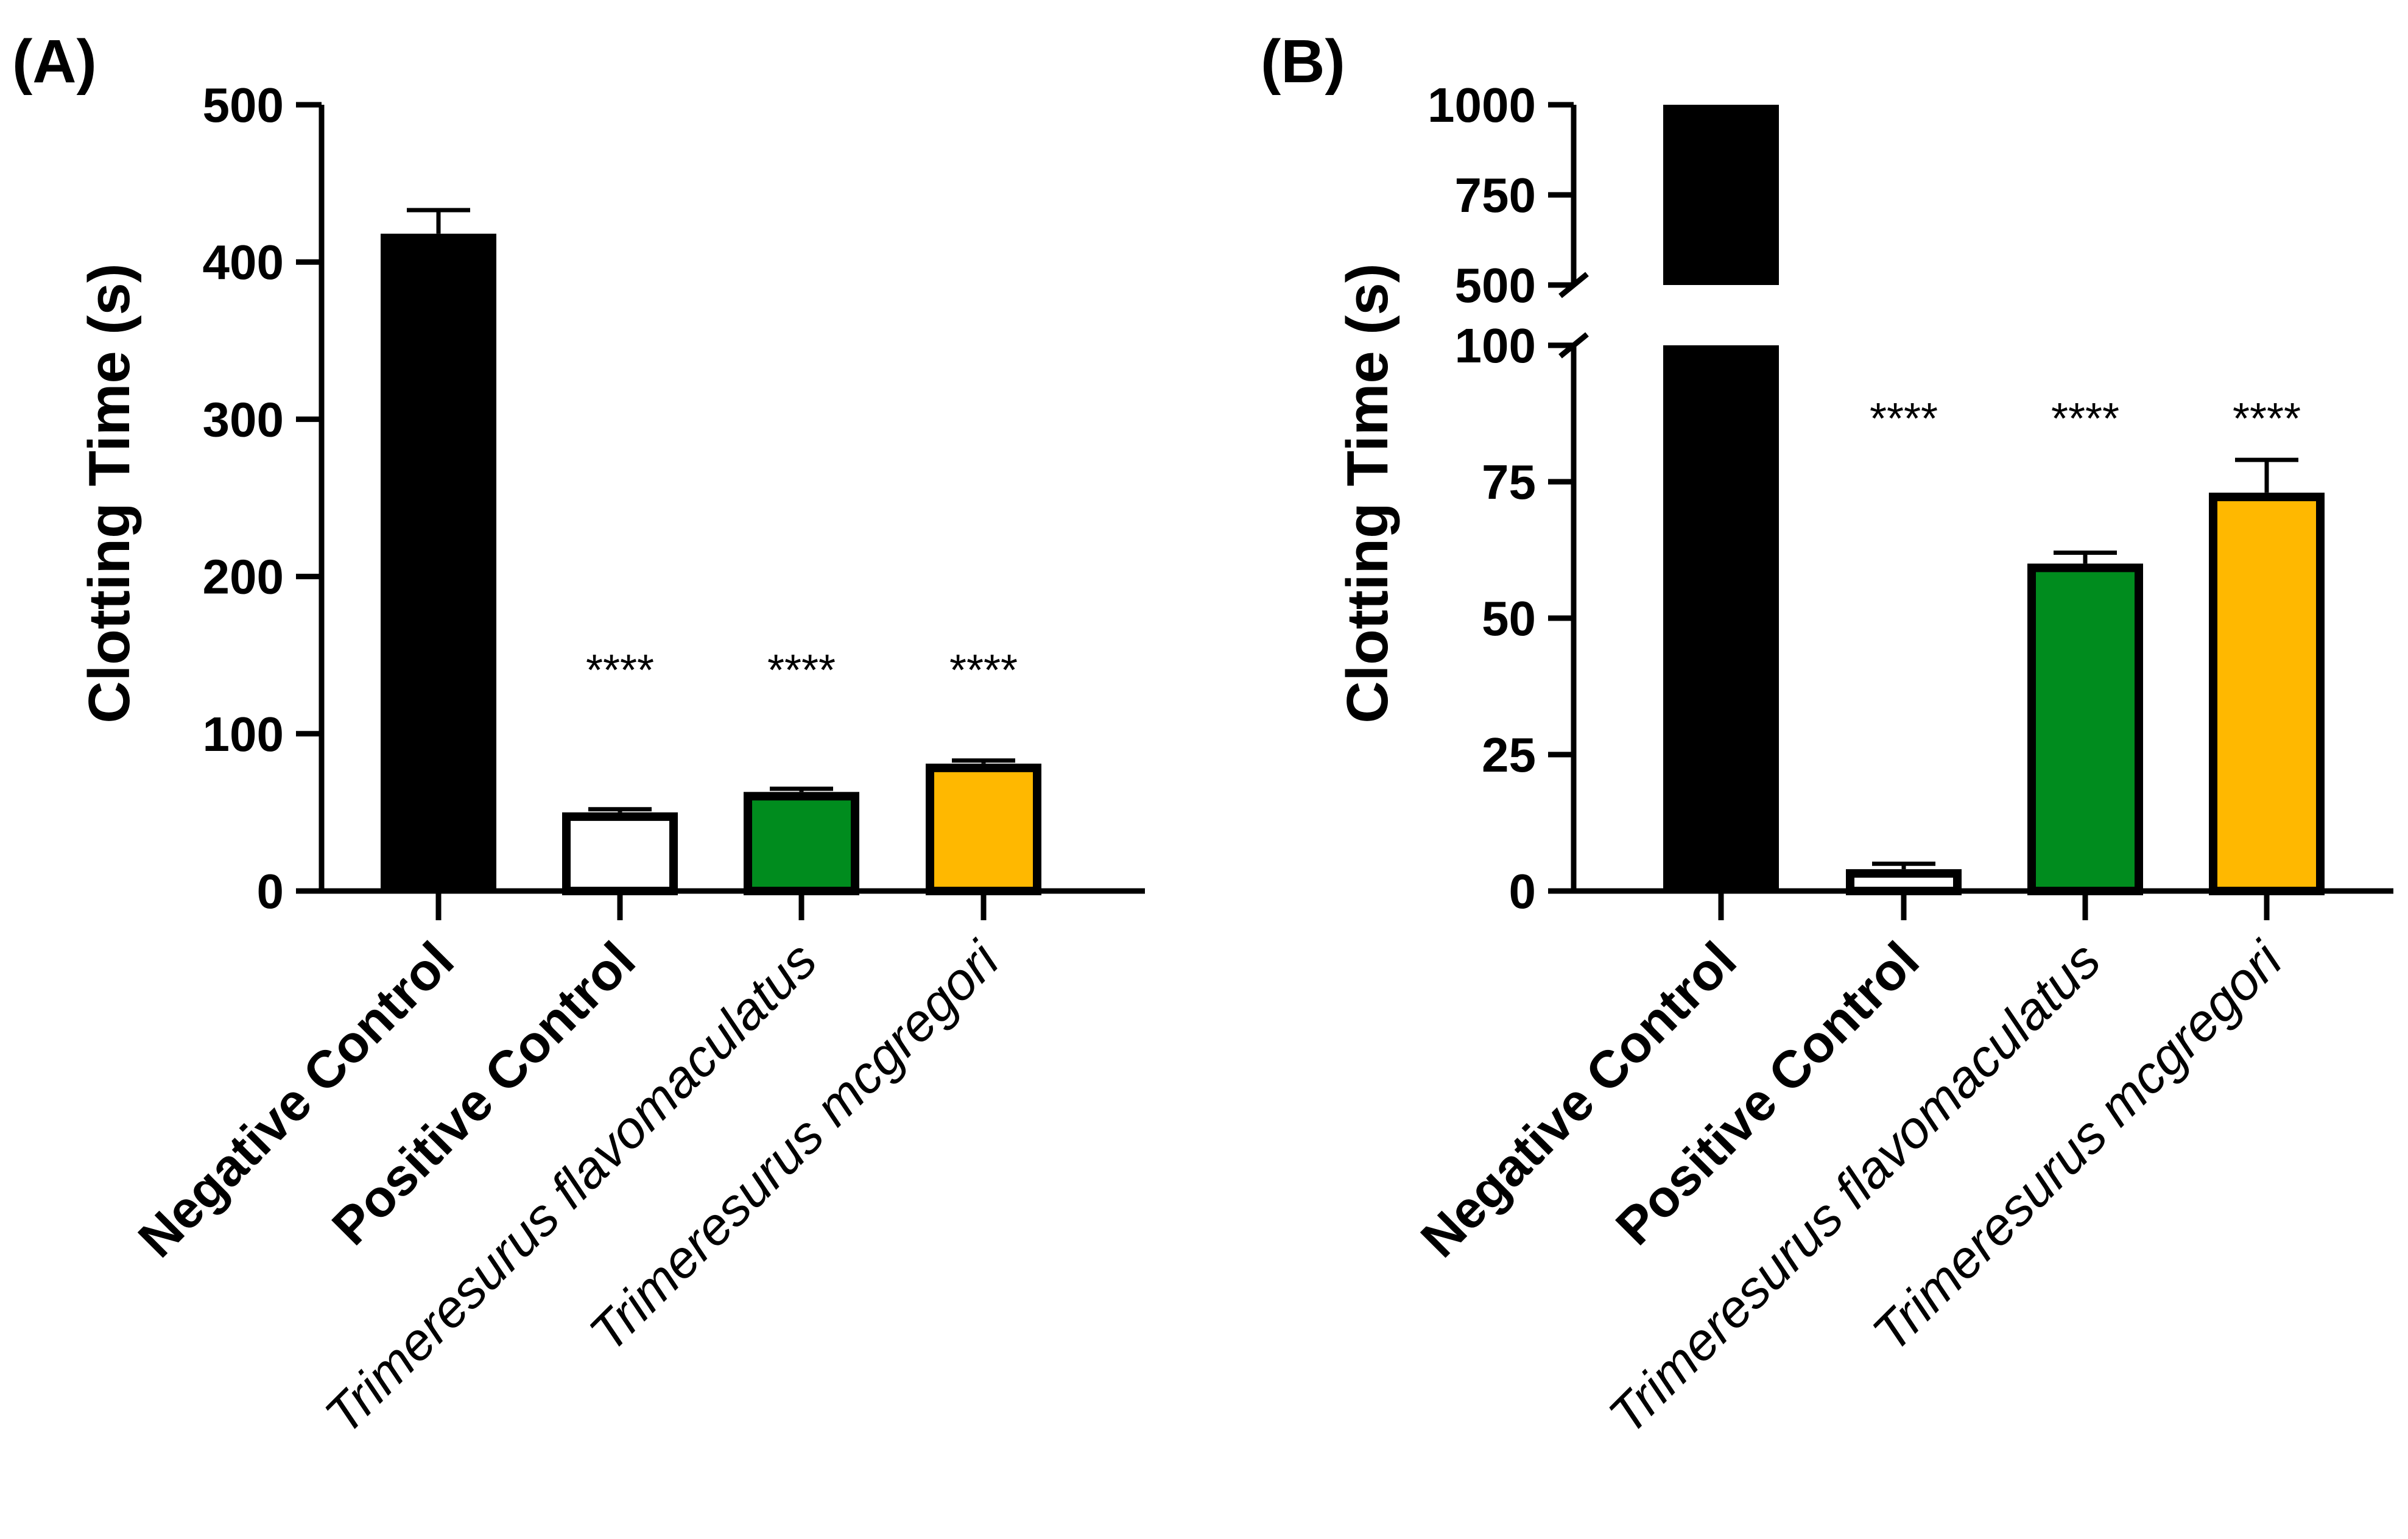 The height and width of the screenshot is (1539, 2408). I want to click on panel-b-y-tick-label: 1000, so click(1482, 105).